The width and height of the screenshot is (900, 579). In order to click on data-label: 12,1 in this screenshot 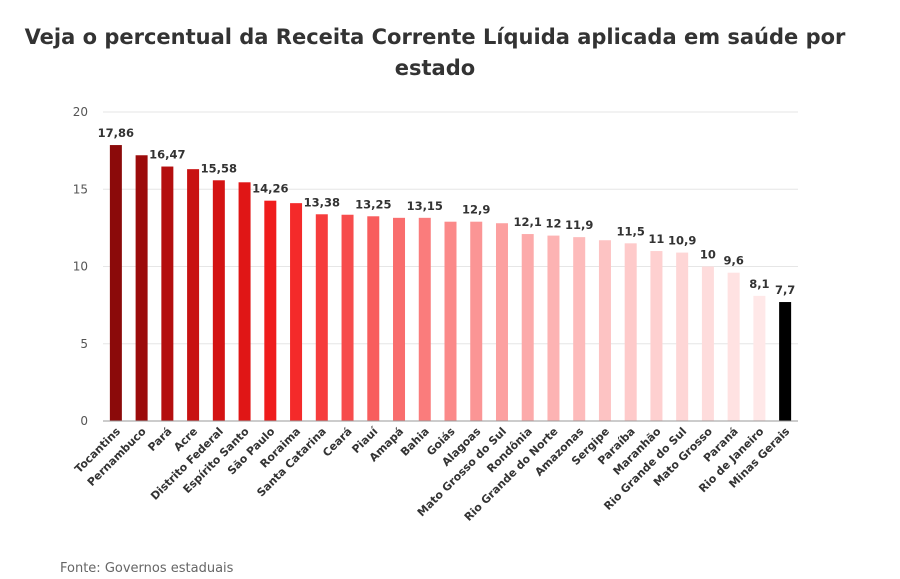, I will do `click(528, 222)`.